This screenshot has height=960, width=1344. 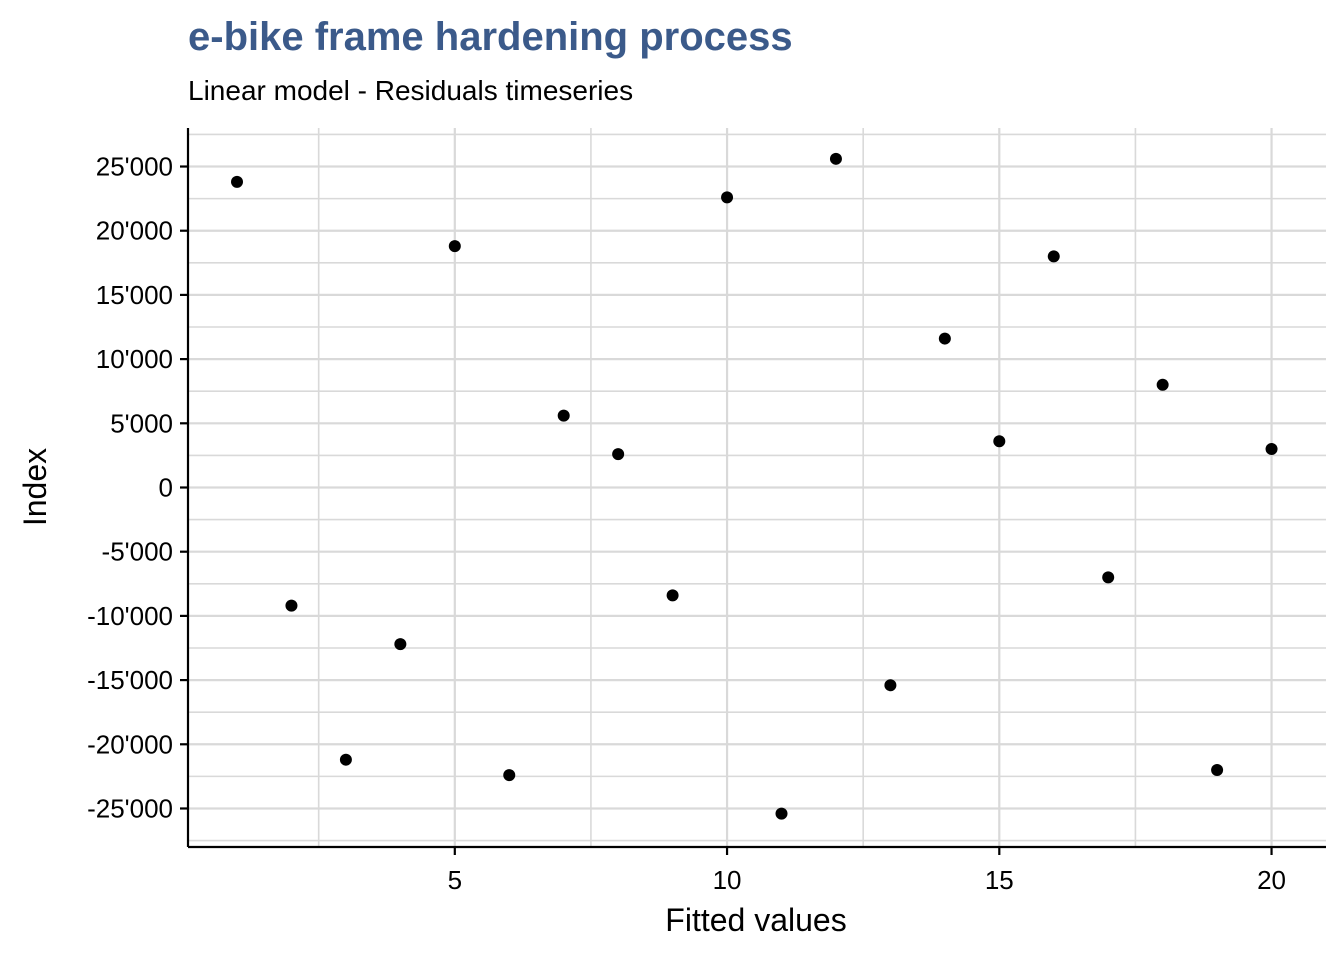 I want to click on x-tick-label: 10, so click(x=727, y=880).